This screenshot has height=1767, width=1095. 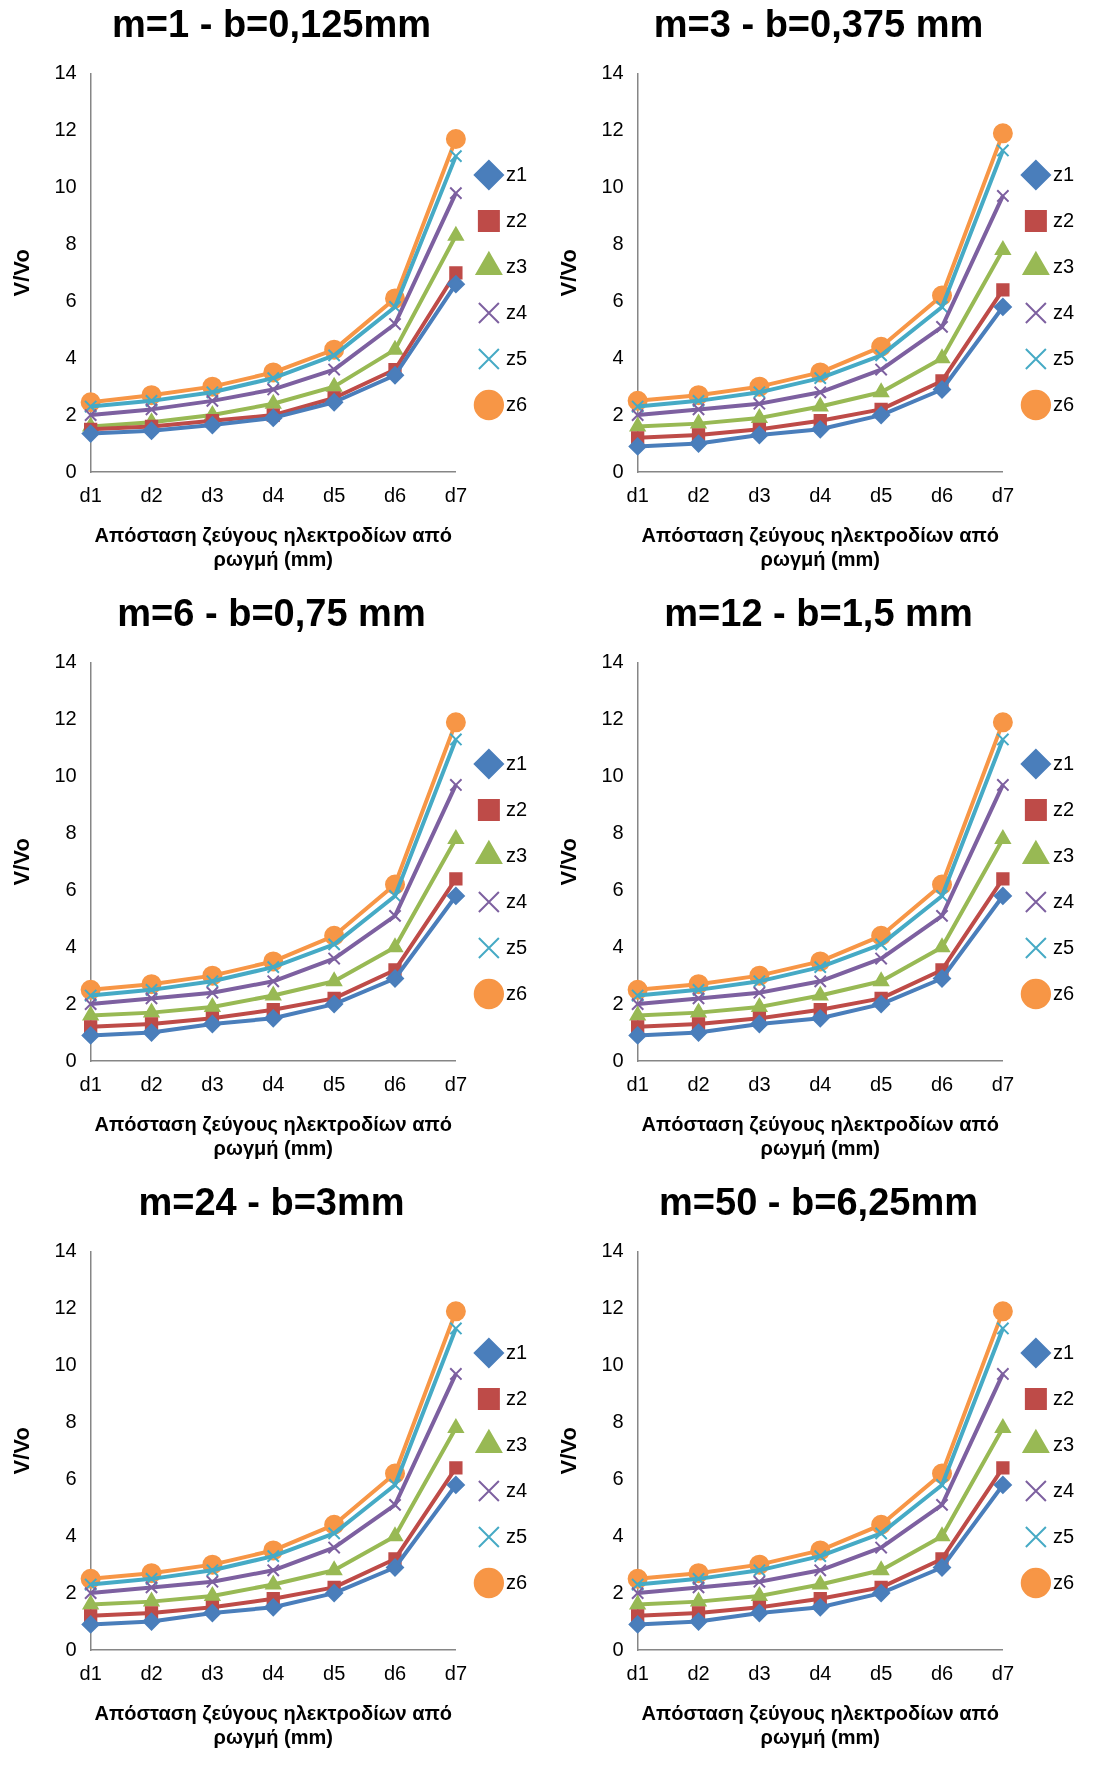 I want to click on legend-label: z1, so click(x=516, y=1351).